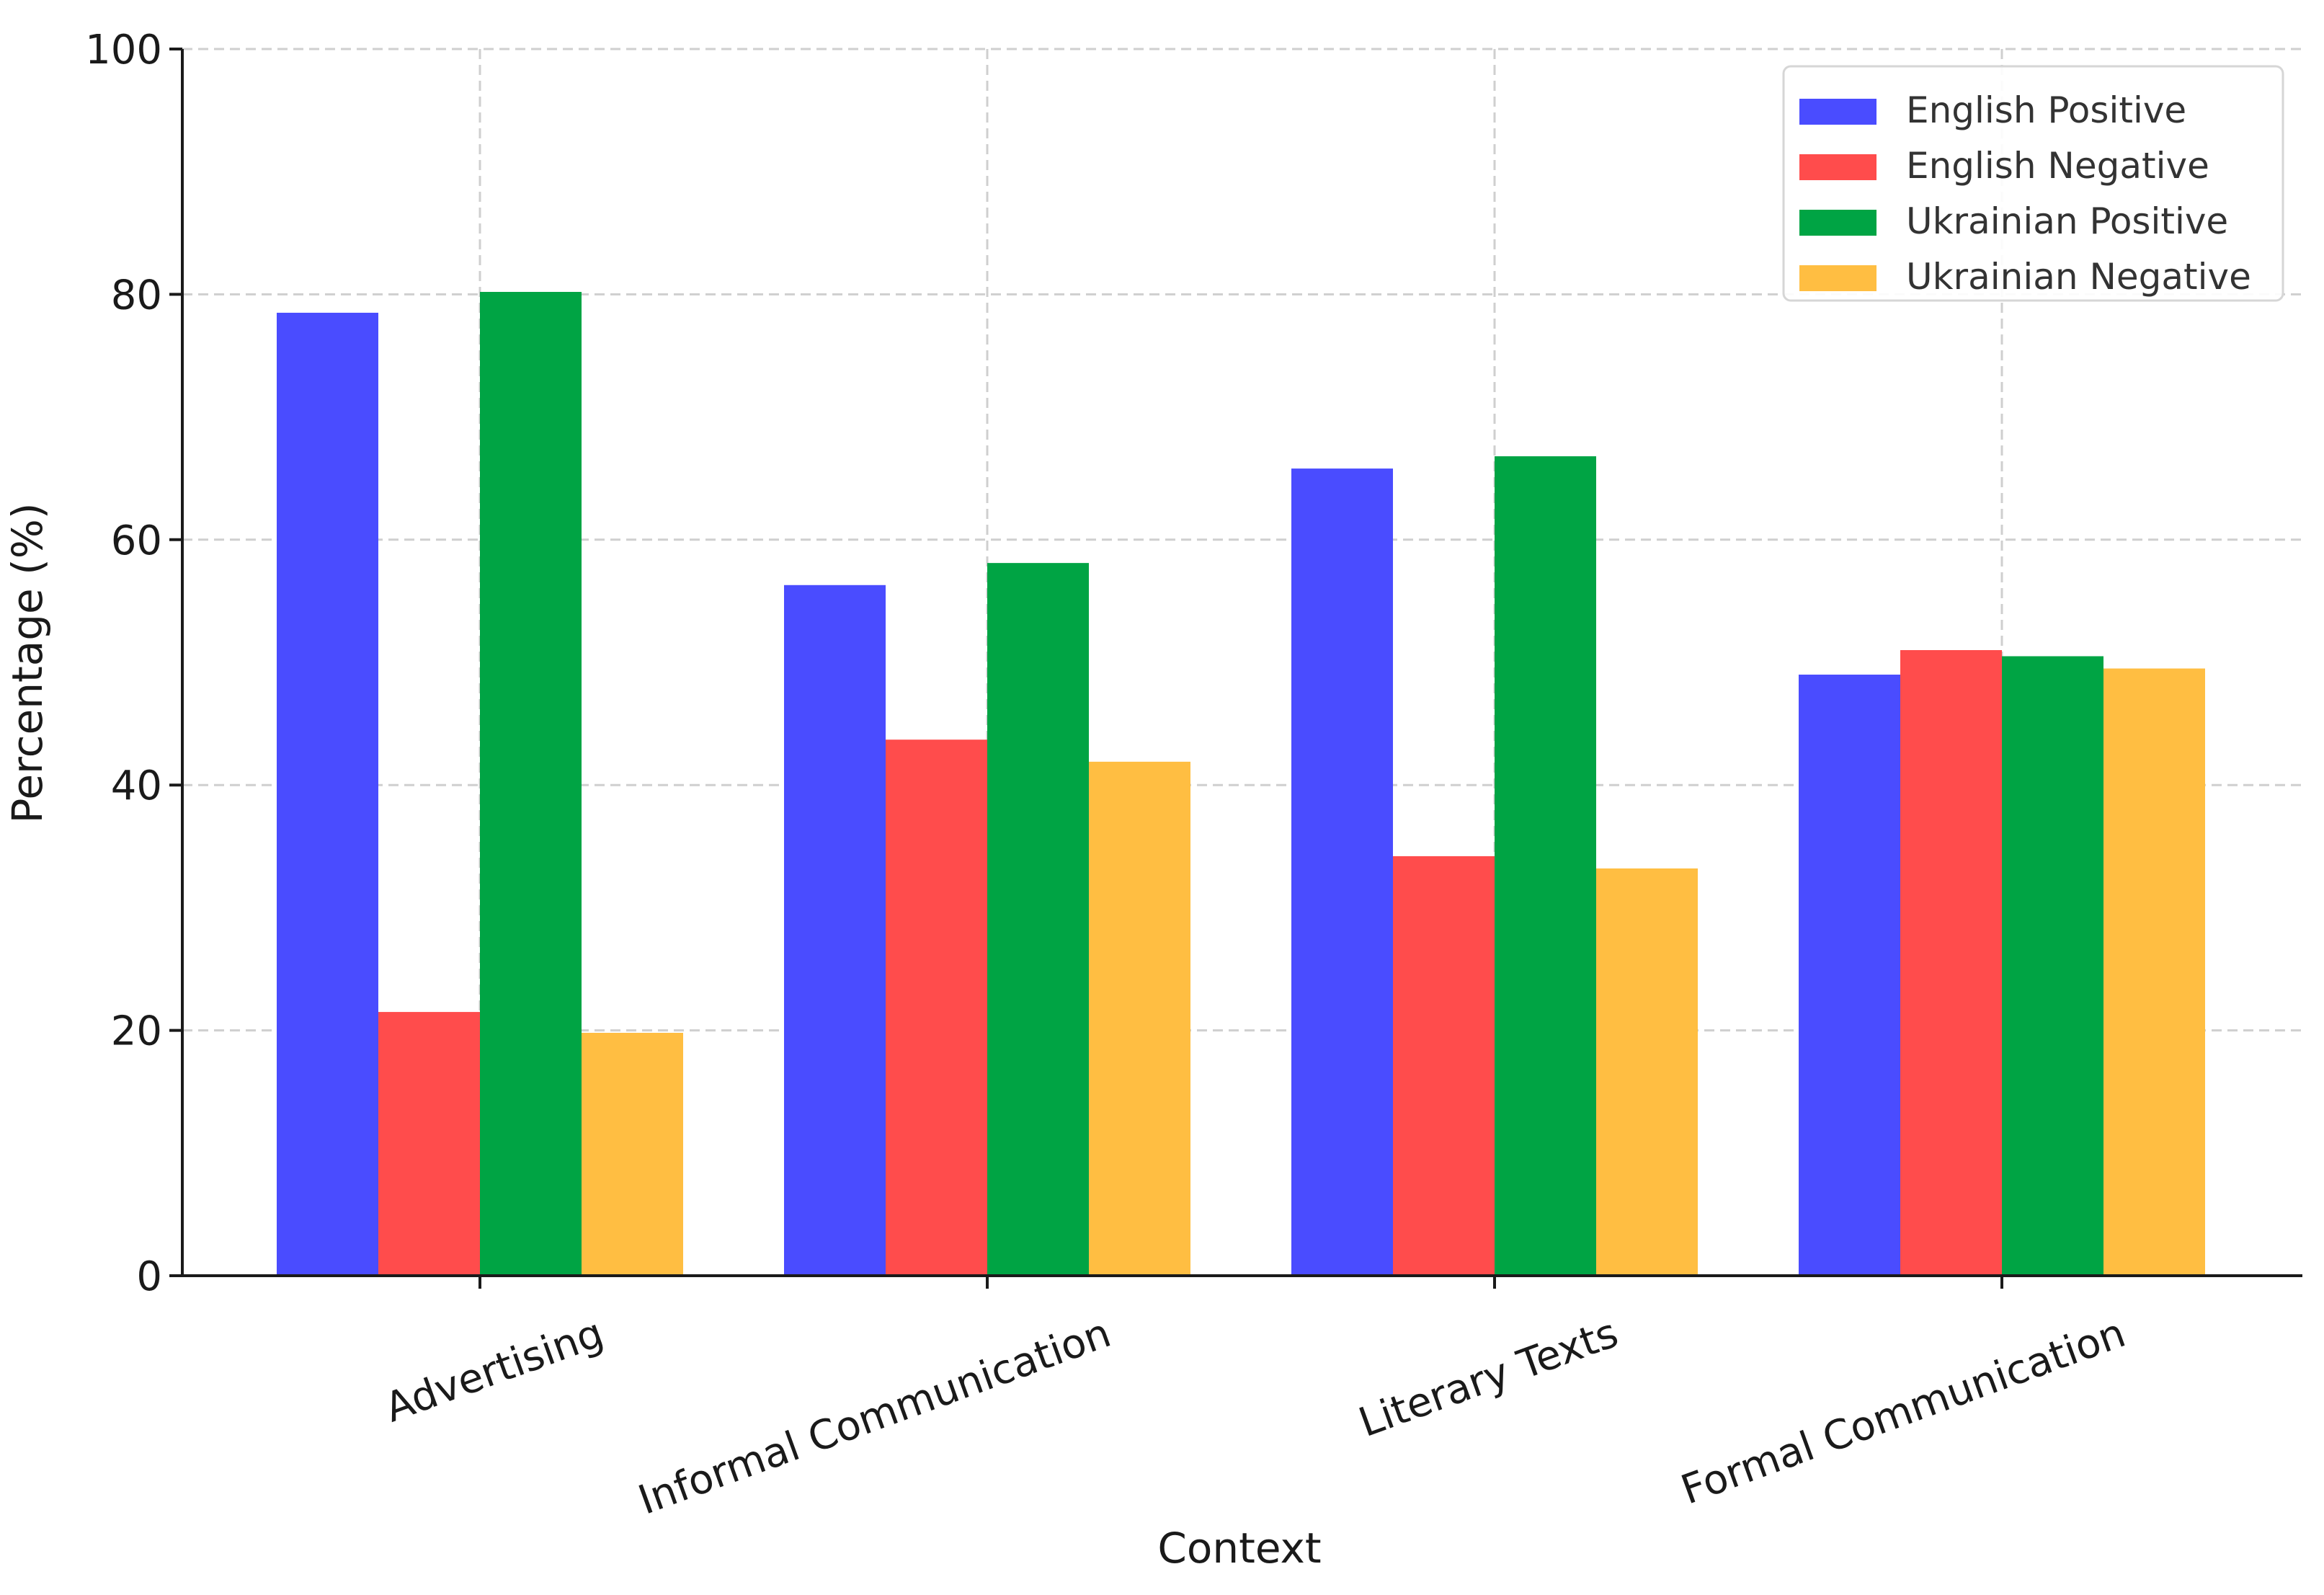 Image resolution: width=2324 pixels, height=1595 pixels. What do you see at coordinates (136, 540) in the screenshot?
I see `y-tick-label: 60` at bounding box center [136, 540].